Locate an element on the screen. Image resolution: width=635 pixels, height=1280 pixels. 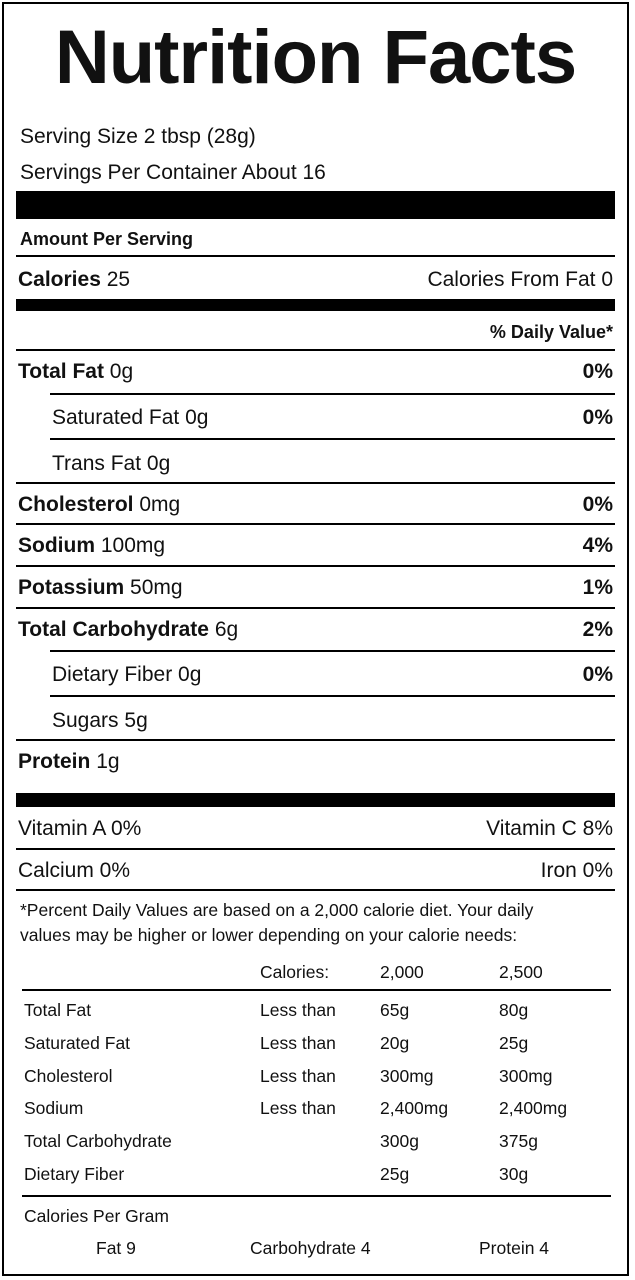
nutrient-label: Potassium is located at coordinates (71, 587).